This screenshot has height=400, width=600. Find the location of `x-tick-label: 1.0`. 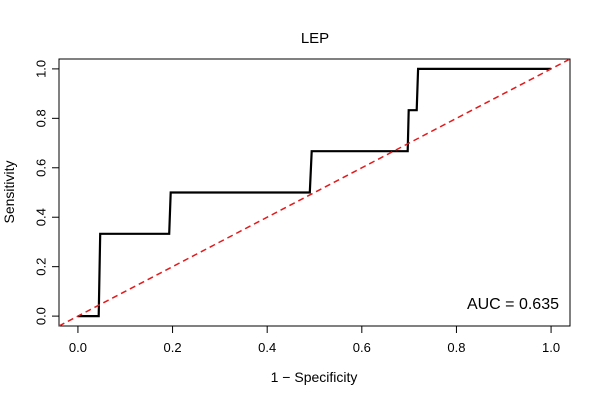

x-tick-label: 1.0 is located at coordinates (551, 347).